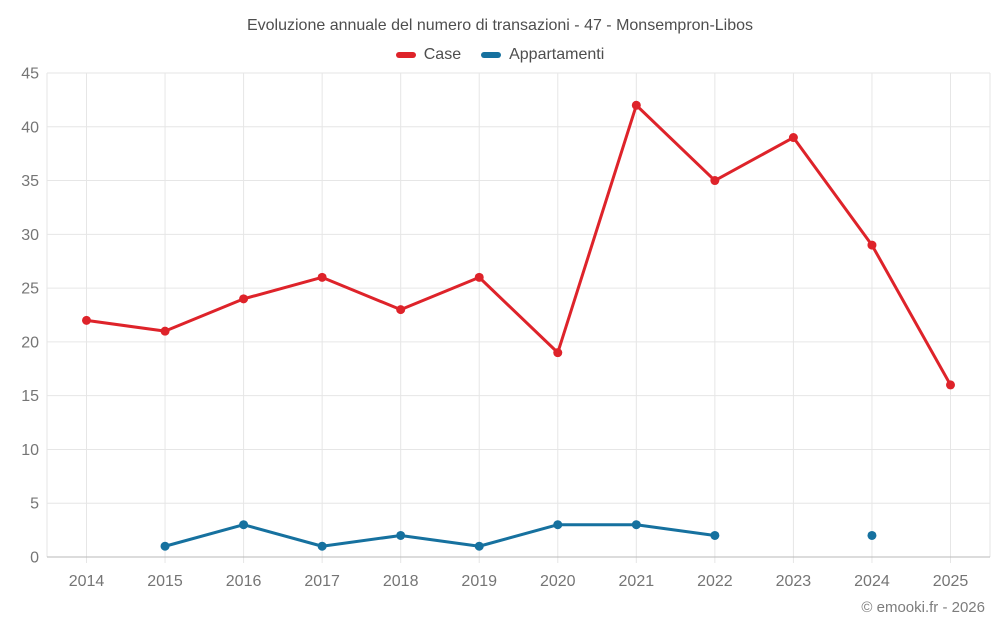 This screenshot has height=625, width=1000. Describe the element at coordinates (715, 581) in the screenshot. I see `svg-text: 2022` at that location.